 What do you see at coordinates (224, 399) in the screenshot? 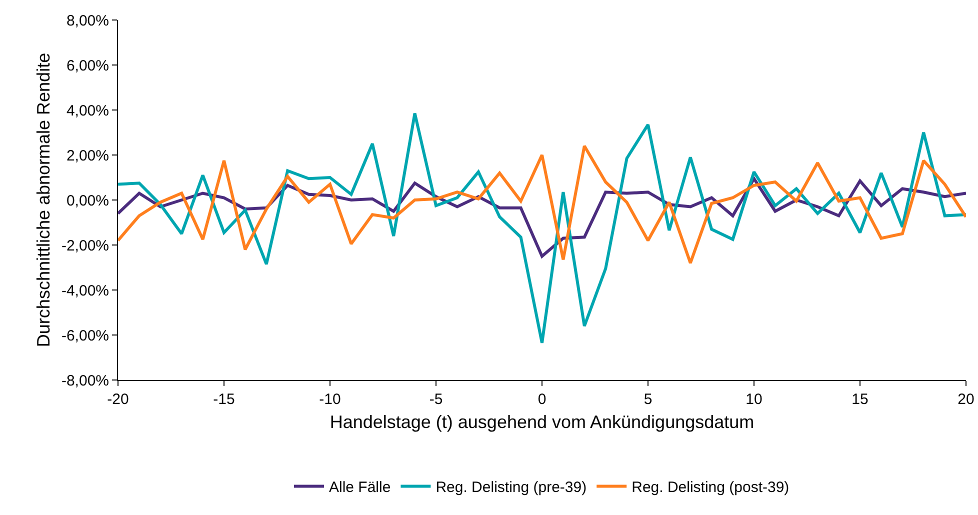
I see `x-tick-label: -15` at bounding box center [224, 399].